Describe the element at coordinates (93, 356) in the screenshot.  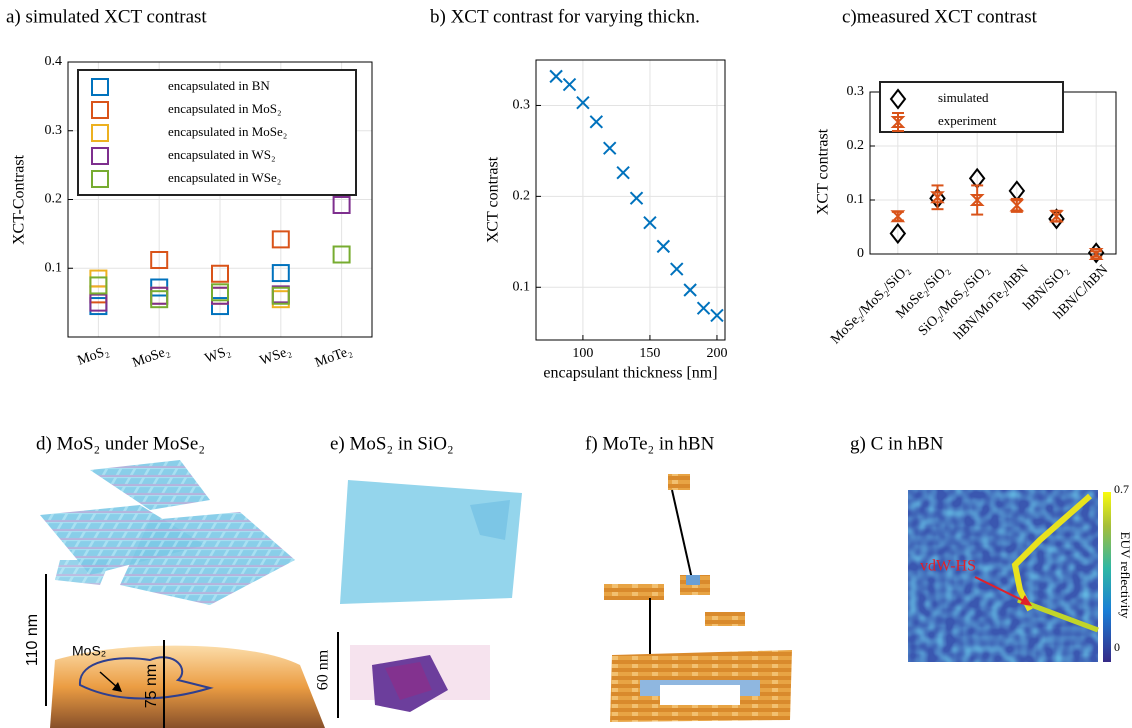
I see `x-tick-label: MoS₂` at that location.